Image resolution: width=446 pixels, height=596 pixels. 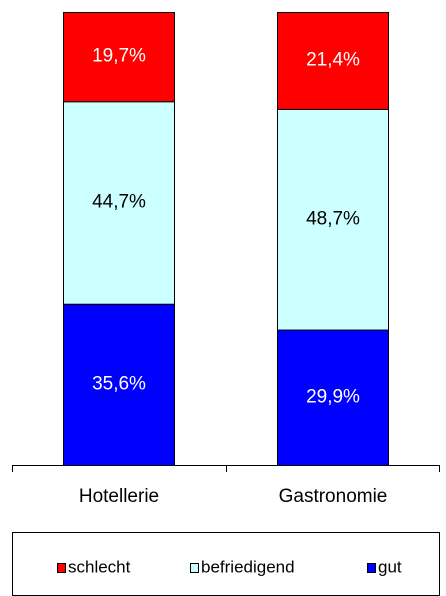 I want to click on legend-label: befriedigend, so click(x=248, y=566).